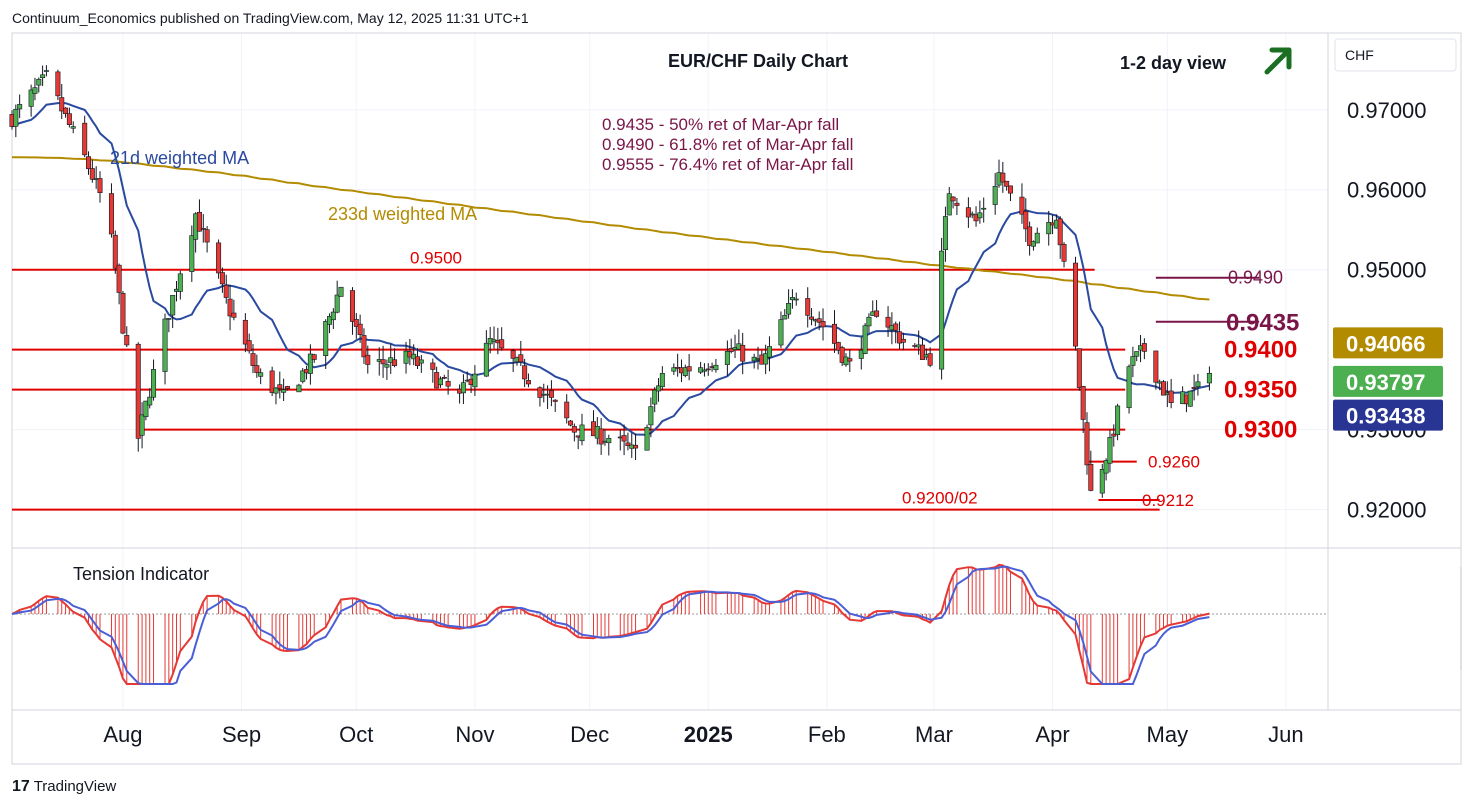 This screenshot has height=808, width=1474. Describe the element at coordinates (141, 574) in the screenshot. I see `indicator-title: Tension Indicator` at that location.